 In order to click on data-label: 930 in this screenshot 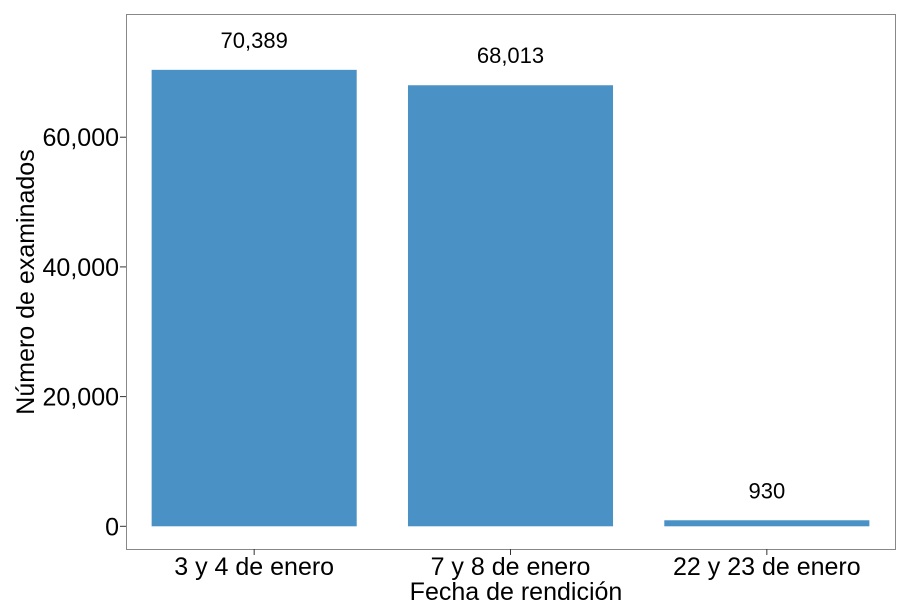, I will do `click(766, 490)`.